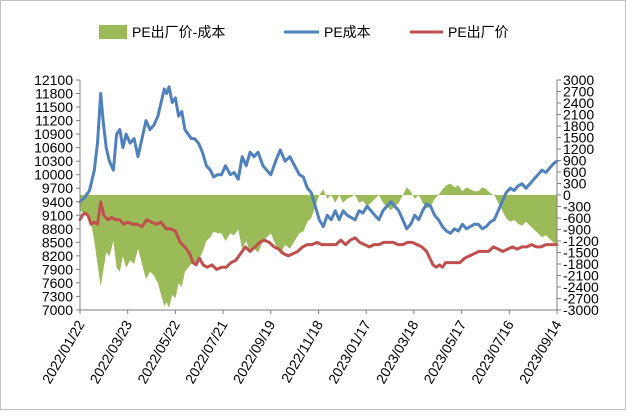 The height and width of the screenshot is (416, 626). What do you see at coordinates (57, 188) in the screenshot?
I see `left-tick-label: 9700` at bounding box center [57, 188].